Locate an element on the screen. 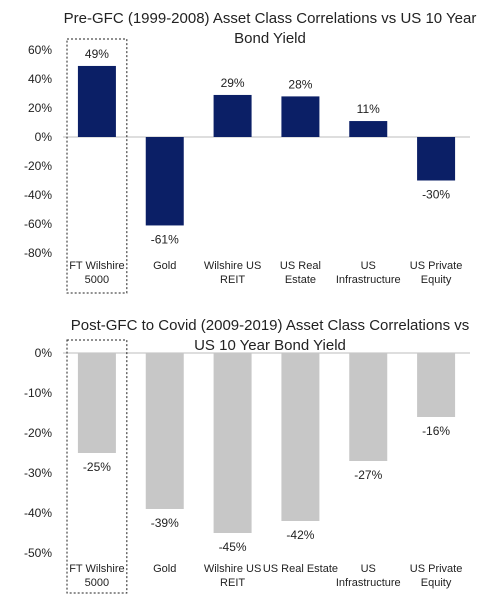  y-tick-label: -30% is located at coordinates (38, 473).